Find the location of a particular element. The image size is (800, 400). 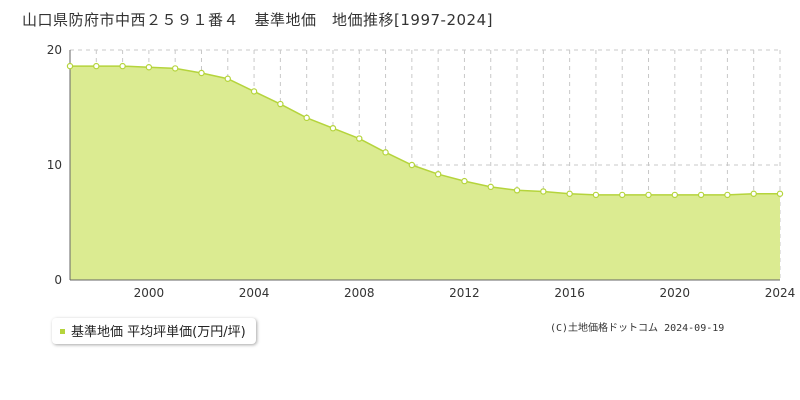

legend-swatch is located at coordinates (62, 331).